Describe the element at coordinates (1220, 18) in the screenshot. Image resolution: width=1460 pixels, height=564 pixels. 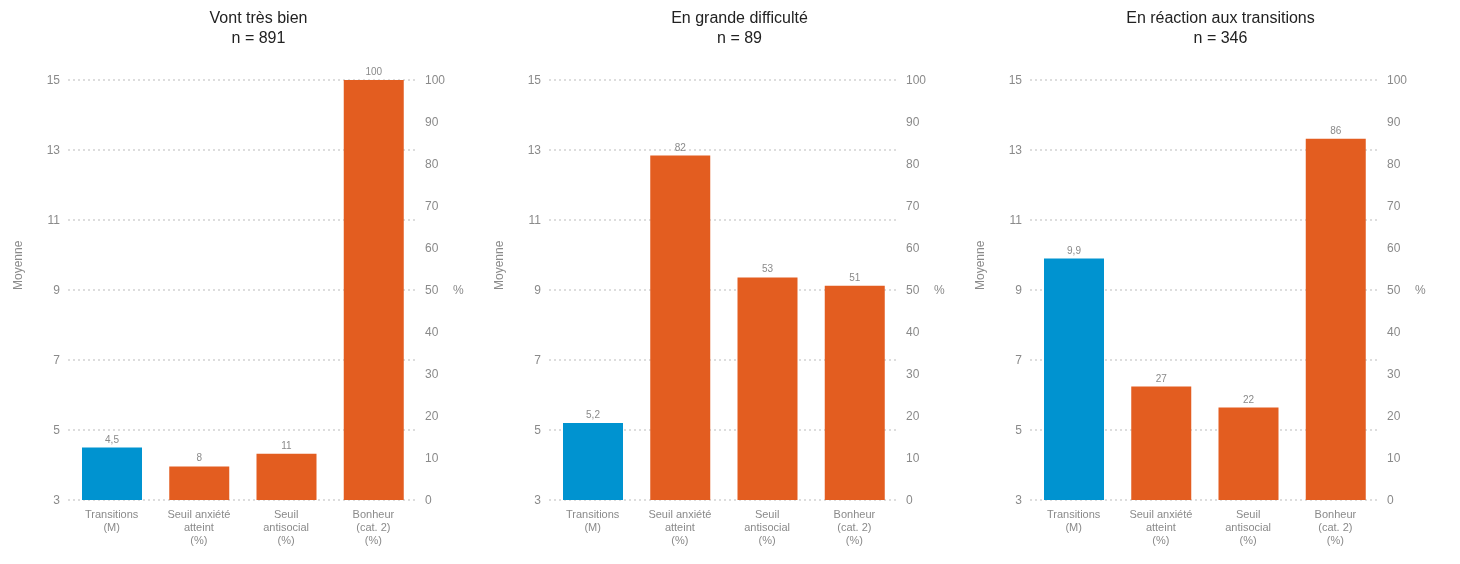
I see `chart-title: En réaction aux transitions` at that location.